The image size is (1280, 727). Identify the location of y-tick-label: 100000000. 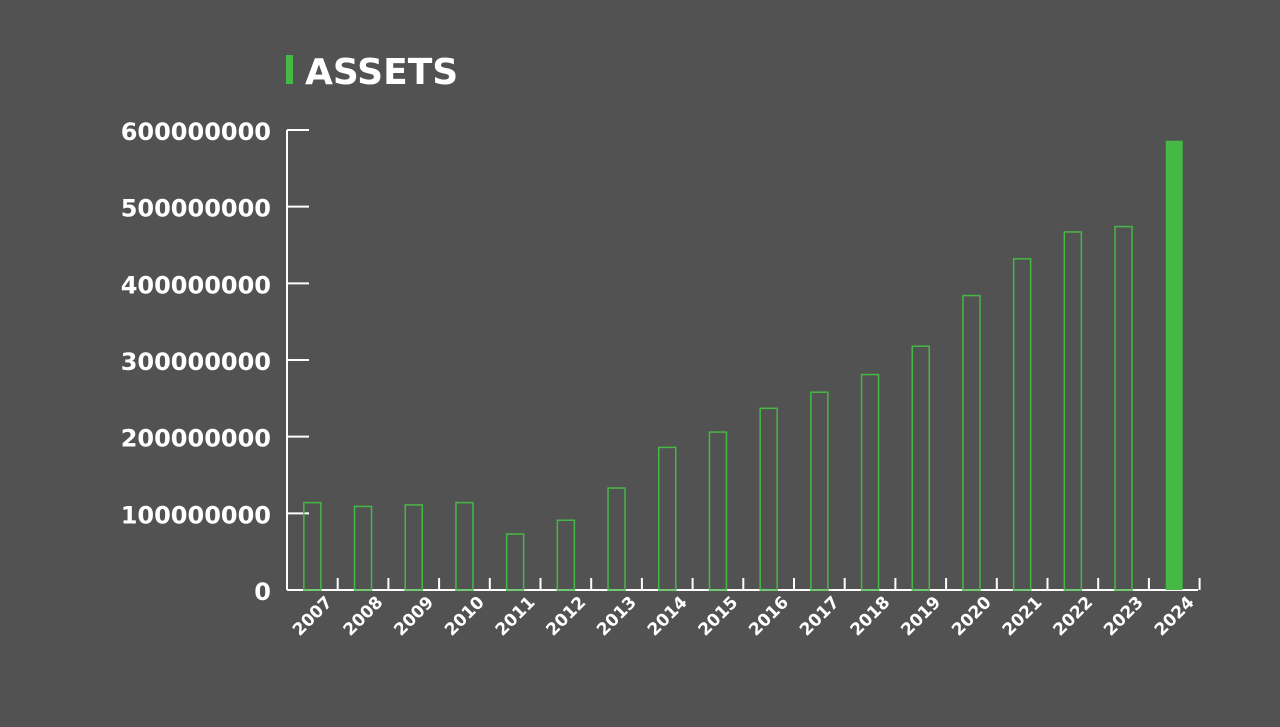
(196, 515).